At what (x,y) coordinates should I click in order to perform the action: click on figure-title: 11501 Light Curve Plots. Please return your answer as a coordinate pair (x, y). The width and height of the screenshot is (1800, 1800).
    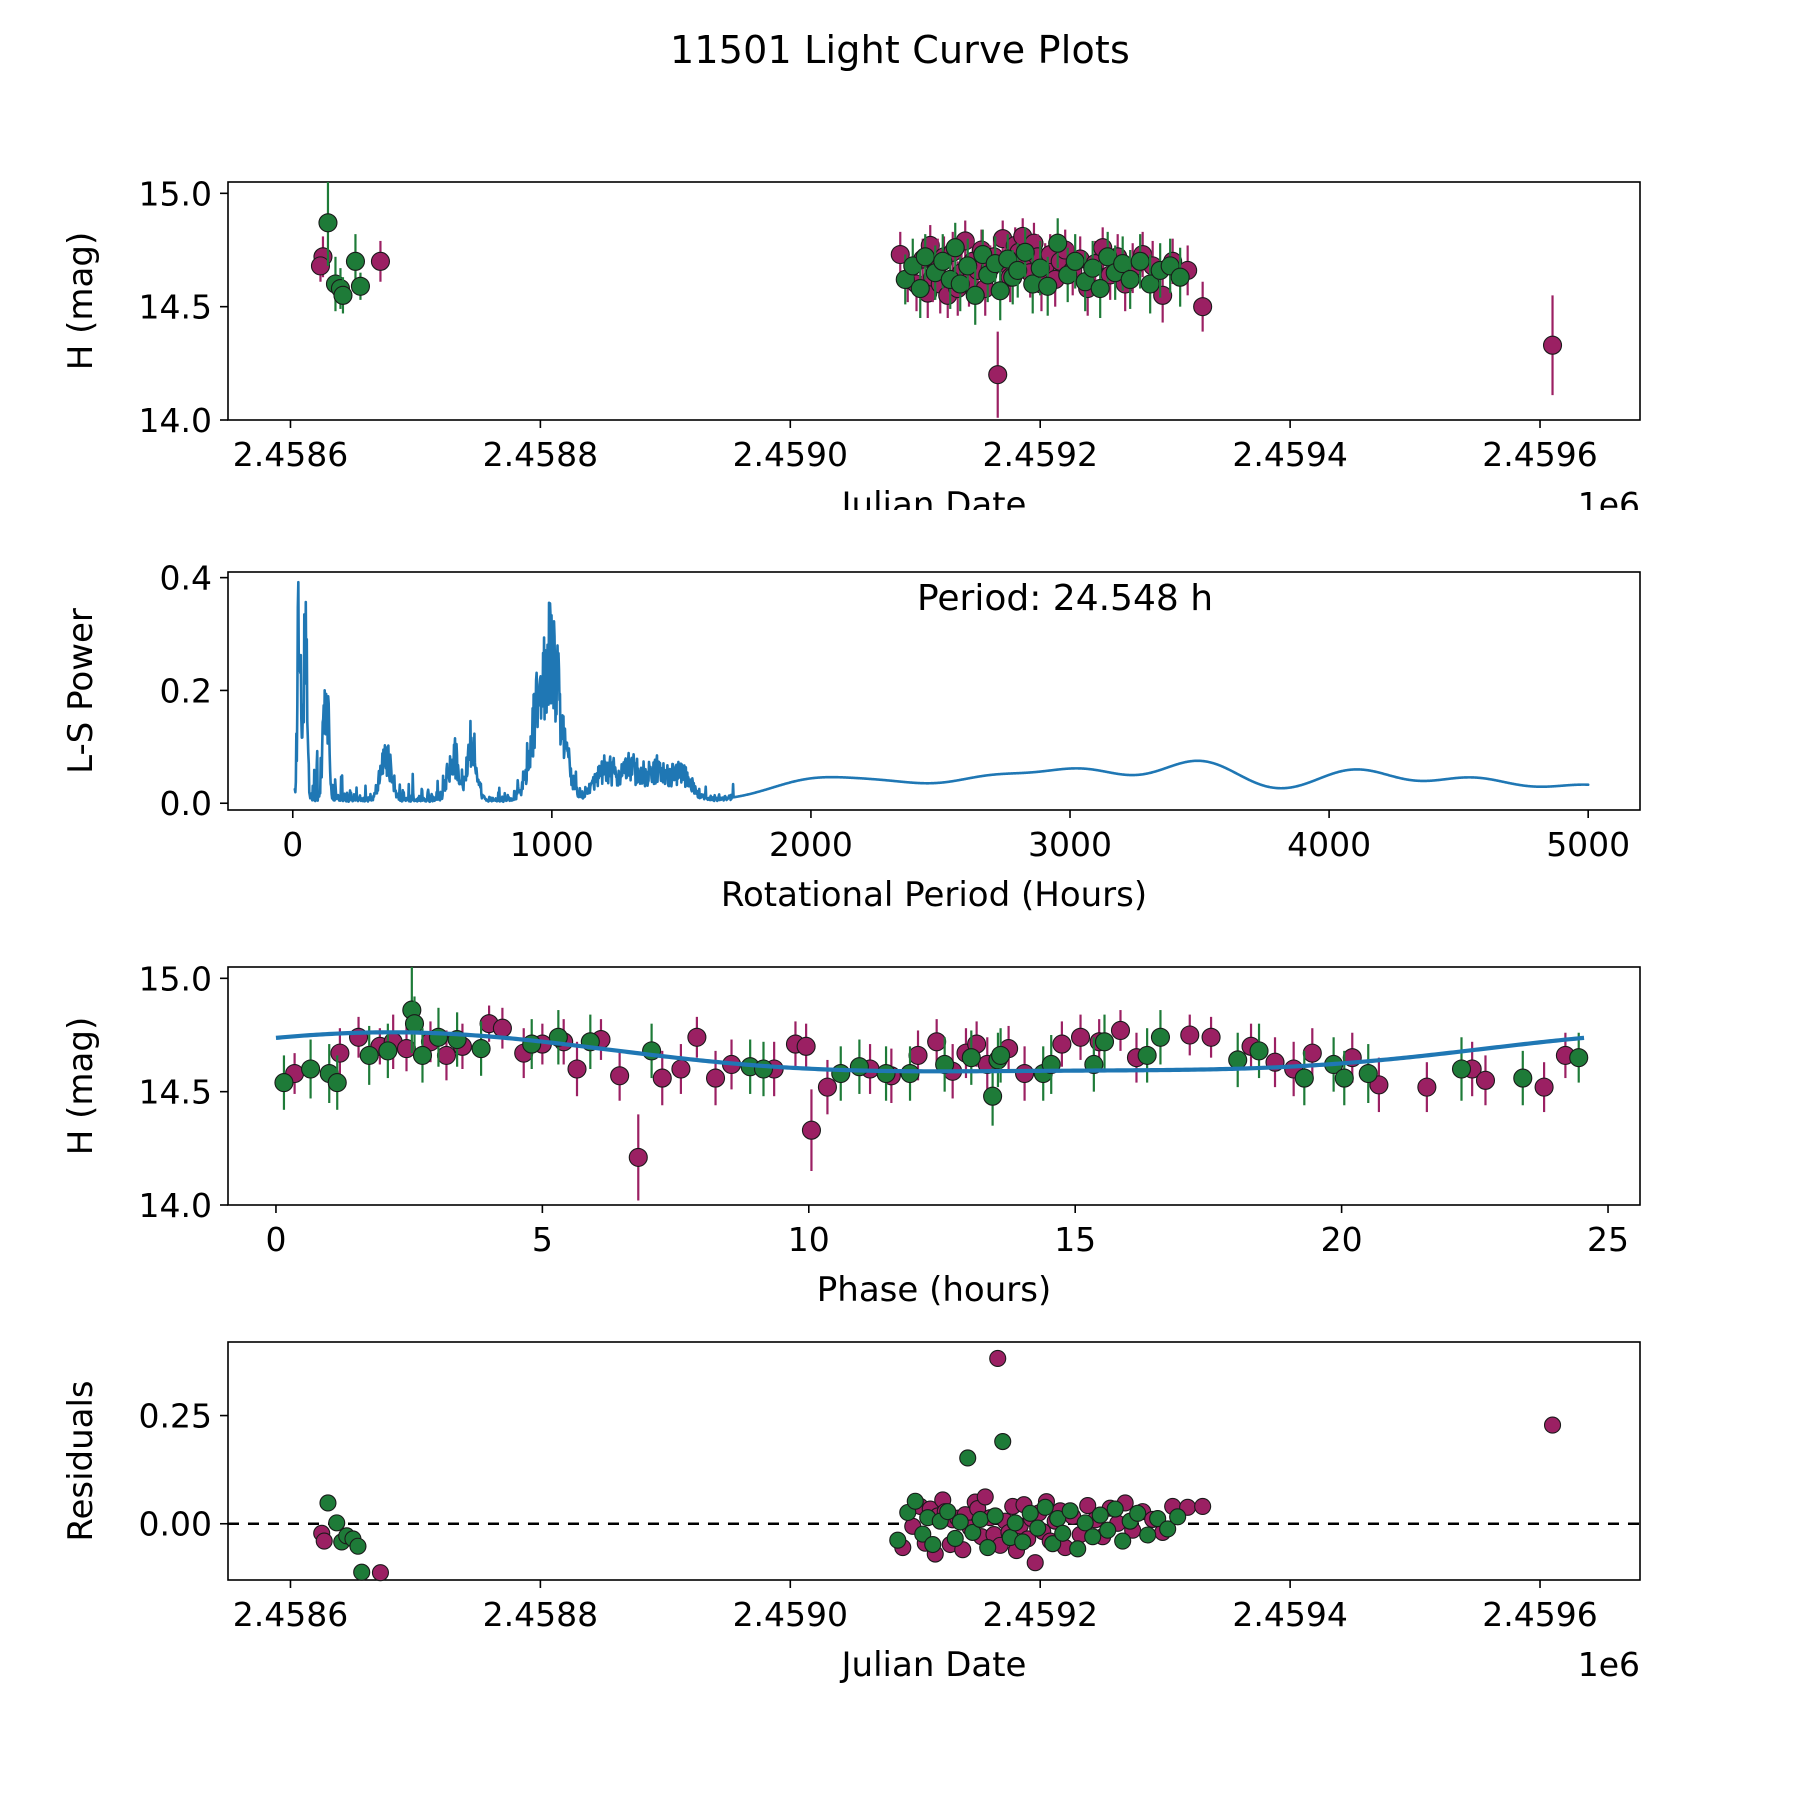
    Looking at the image, I should click on (900, 50).